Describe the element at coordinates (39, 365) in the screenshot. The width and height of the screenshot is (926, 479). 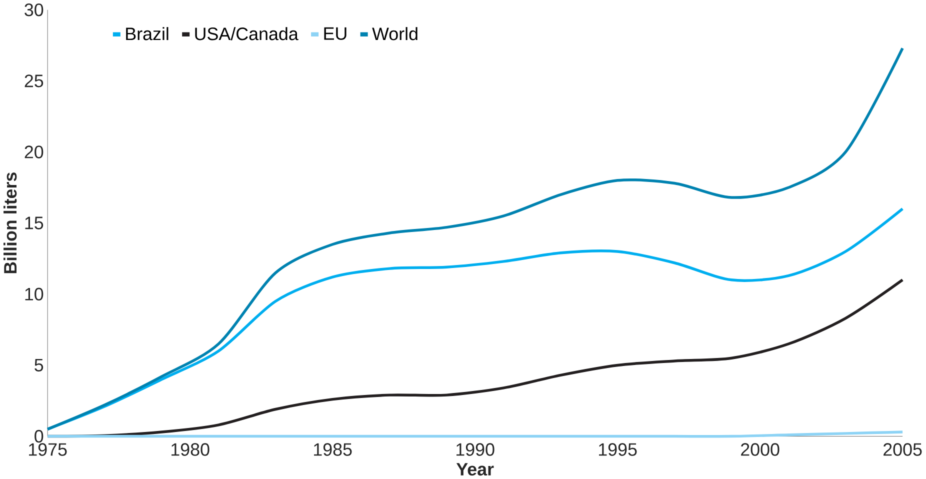
I see `y-tick-label: 5` at that location.